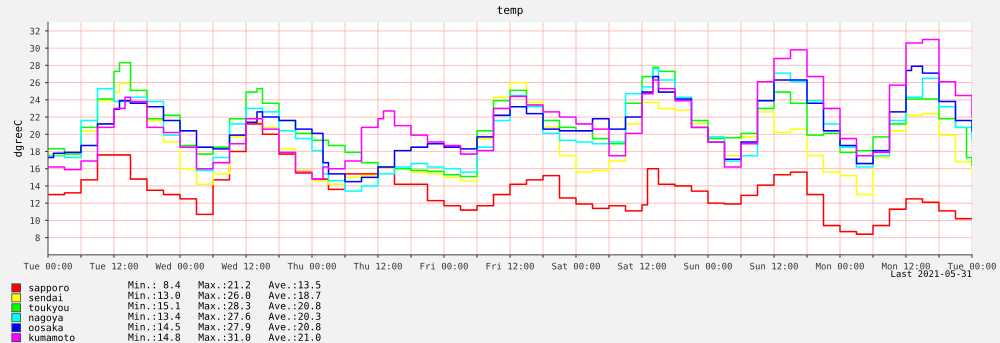  I want to click on legend-label: oosaka, so click(45, 328).